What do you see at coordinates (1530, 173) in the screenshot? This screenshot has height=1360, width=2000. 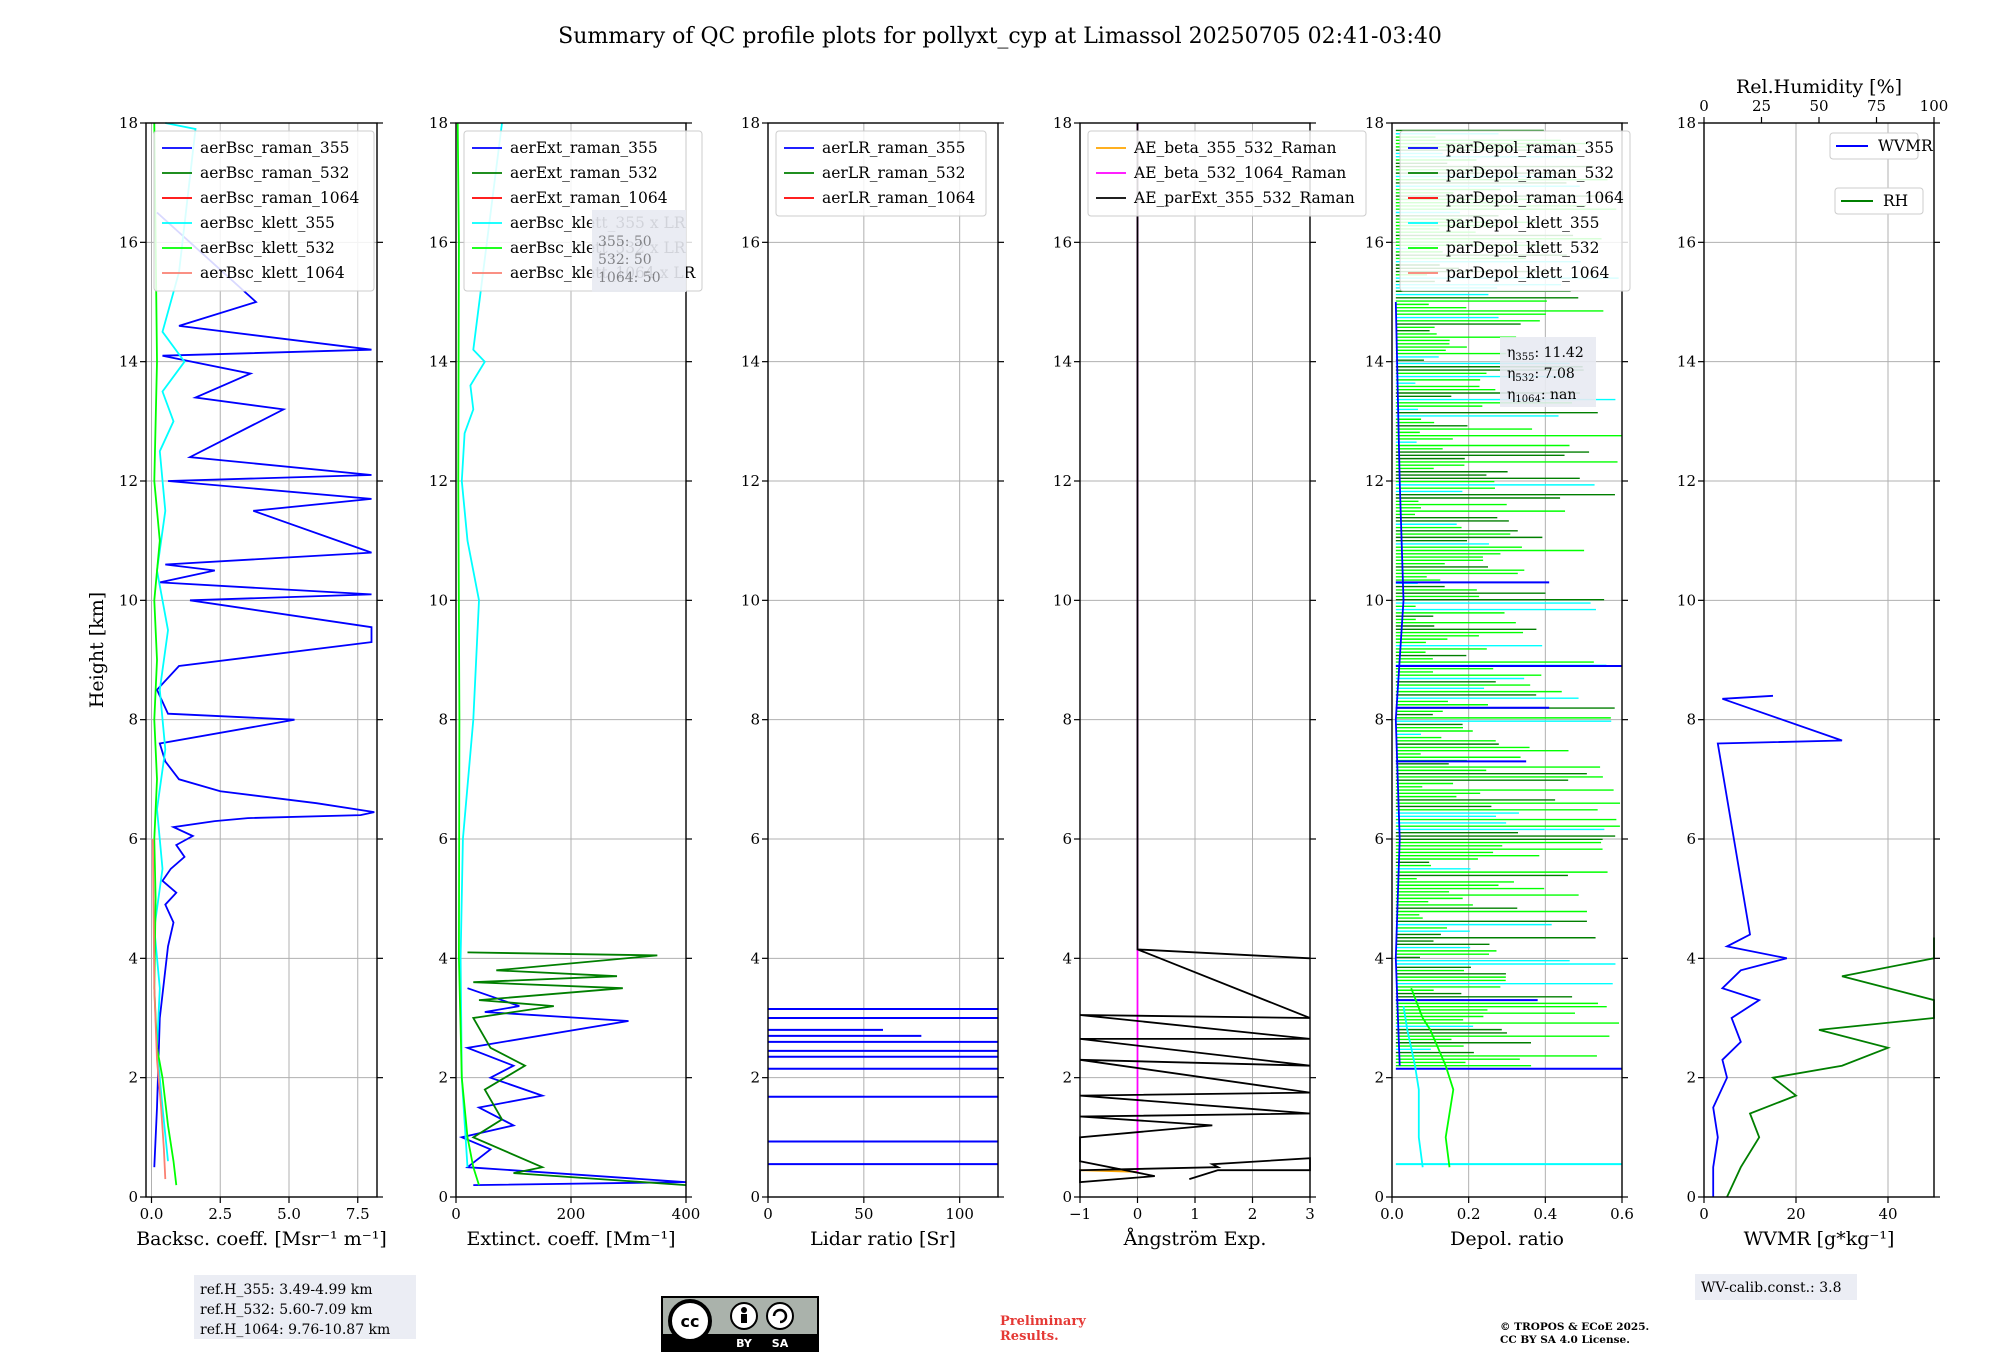 I see `legend-label: parDepol_raman_532` at bounding box center [1530, 173].